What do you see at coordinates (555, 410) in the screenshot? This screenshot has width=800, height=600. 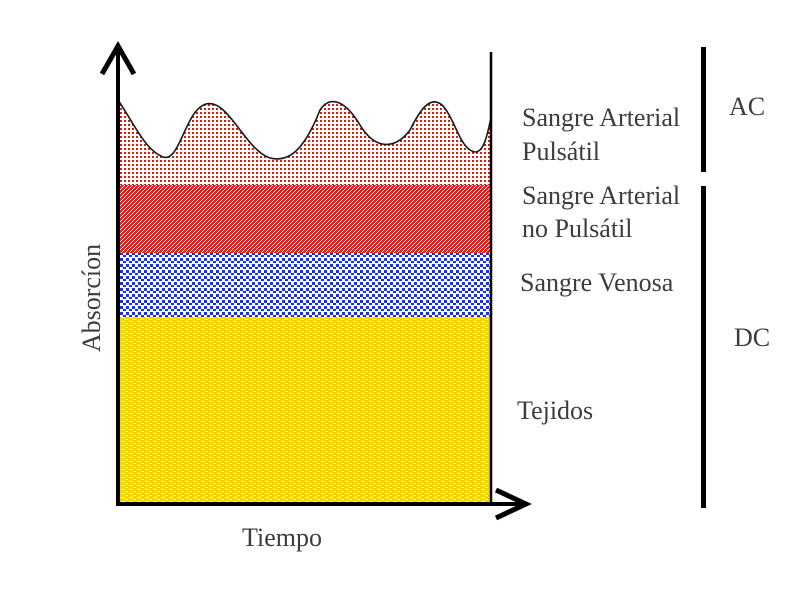 I see `tissue-label: Tejidos` at bounding box center [555, 410].